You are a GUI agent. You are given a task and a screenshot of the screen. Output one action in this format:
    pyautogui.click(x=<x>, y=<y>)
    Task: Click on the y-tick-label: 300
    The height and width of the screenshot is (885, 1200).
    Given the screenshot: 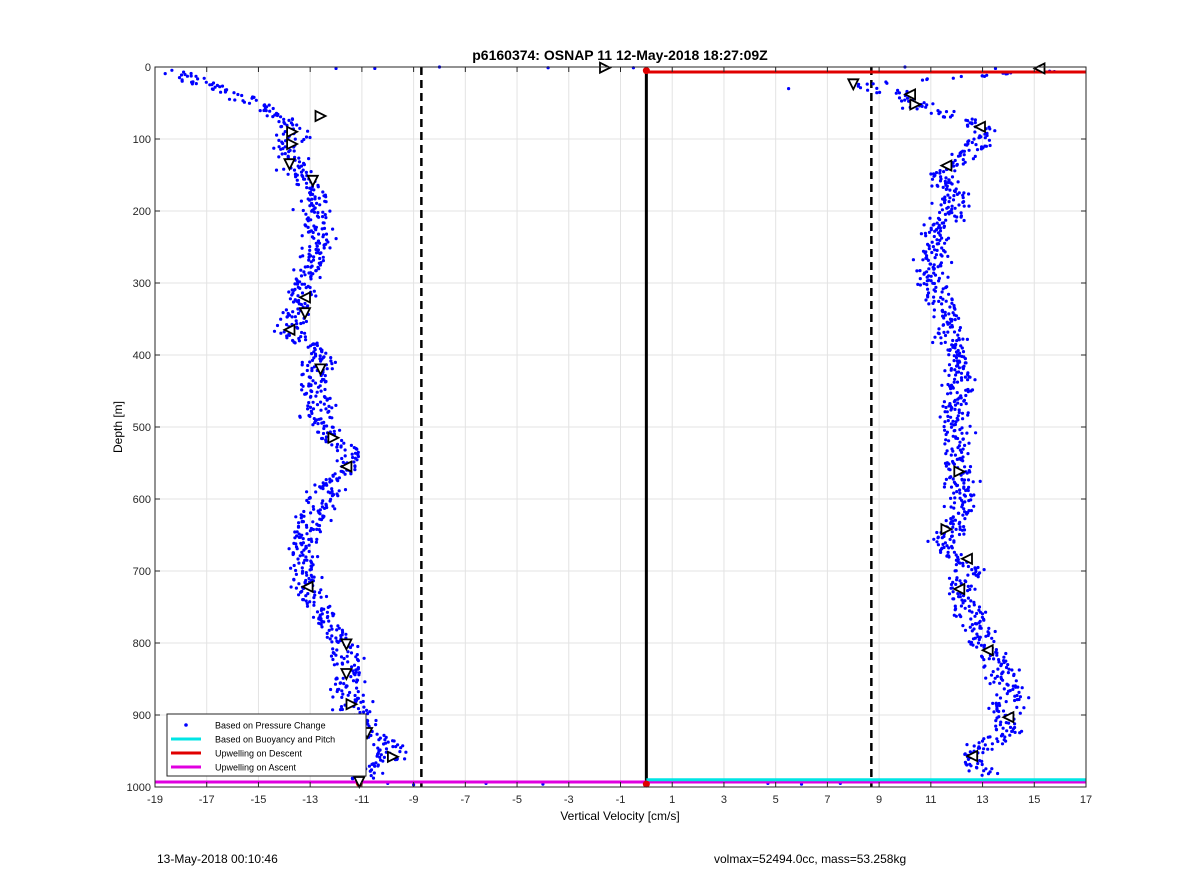 What is the action you would take?
    pyautogui.click(x=142, y=284)
    